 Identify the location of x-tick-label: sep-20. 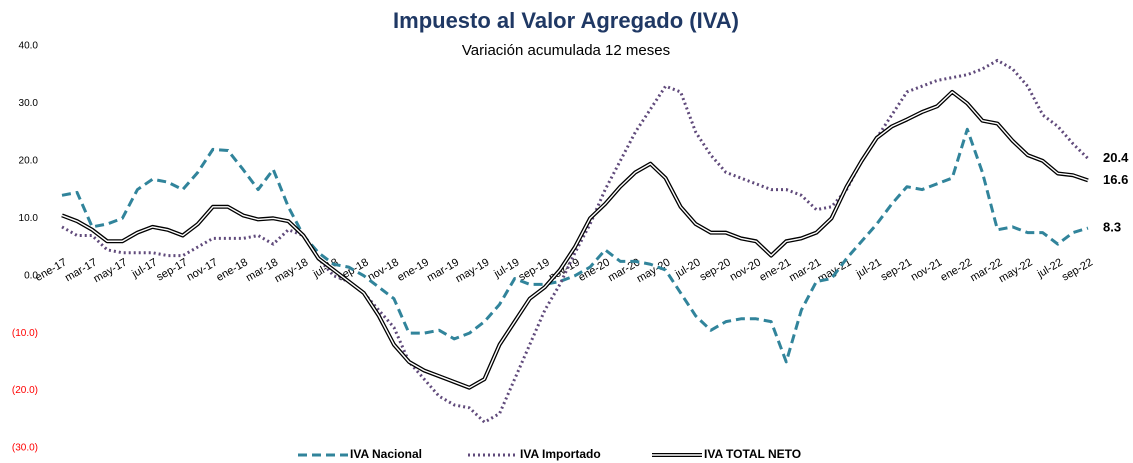
(715, 269).